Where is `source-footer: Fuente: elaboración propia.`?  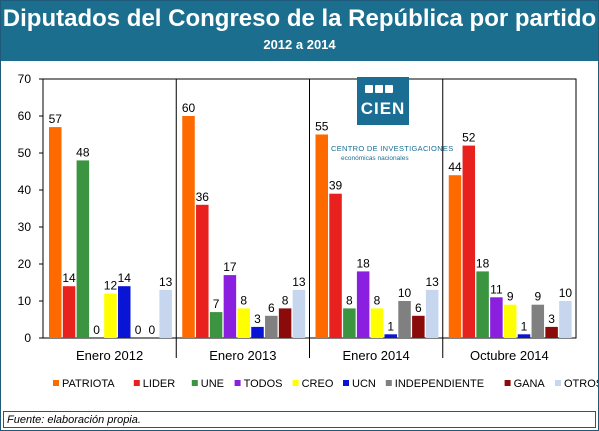
source-footer: Fuente: elaboración propia. is located at coordinates (299, 419).